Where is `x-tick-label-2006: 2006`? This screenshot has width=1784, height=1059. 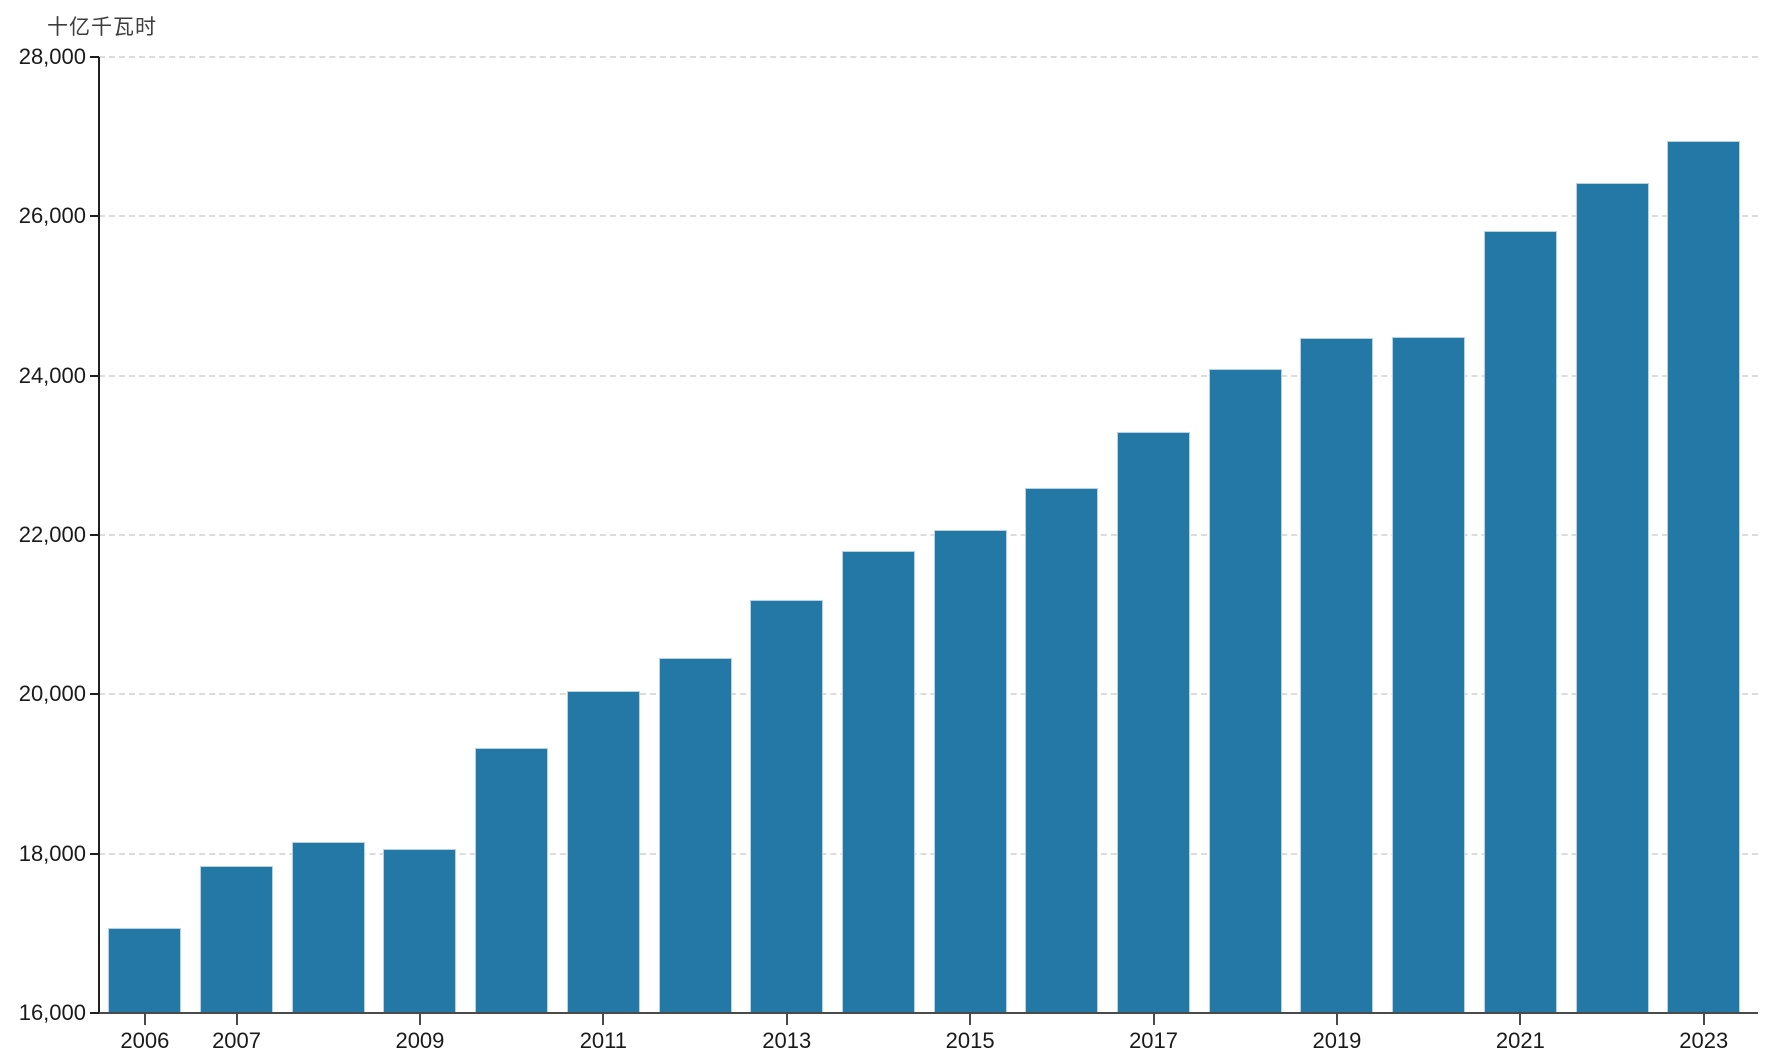 x-tick-label-2006: 2006 is located at coordinates (145, 1040).